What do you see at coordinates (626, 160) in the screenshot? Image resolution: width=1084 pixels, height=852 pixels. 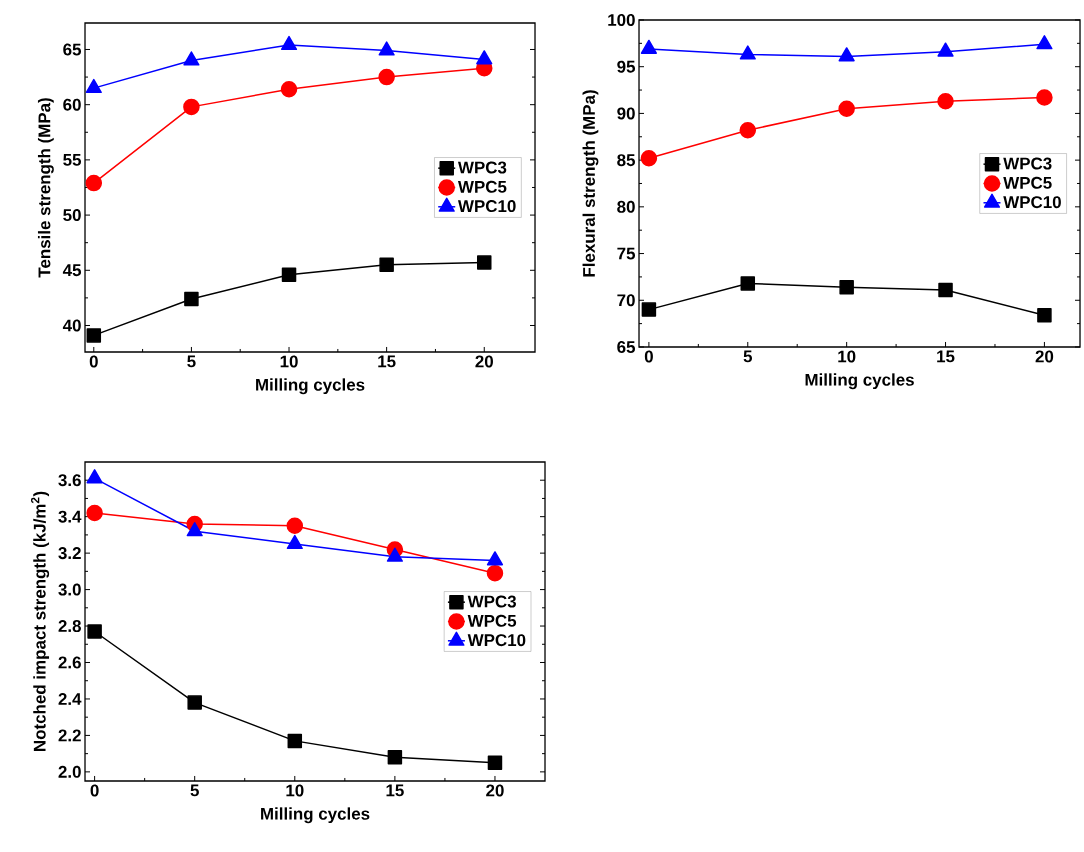 I see `y-tick-label: 85` at bounding box center [626, 160].